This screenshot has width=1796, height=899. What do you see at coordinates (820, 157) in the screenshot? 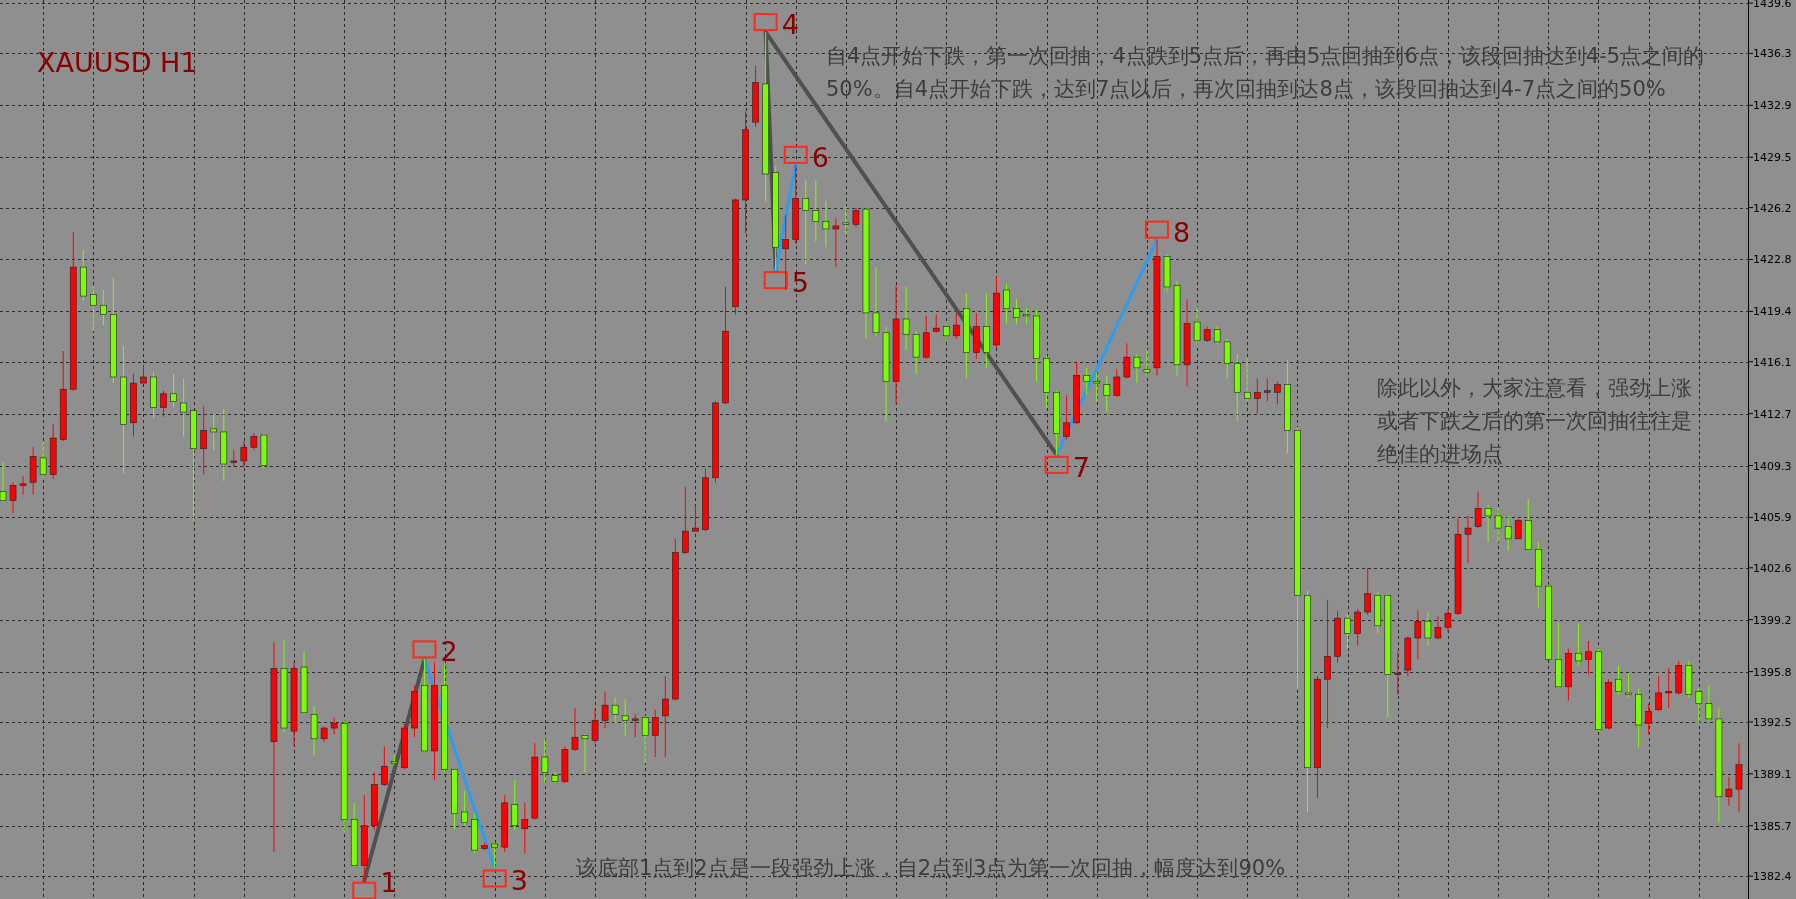
I see `annotation: 6` at bounding box center [820, 157].